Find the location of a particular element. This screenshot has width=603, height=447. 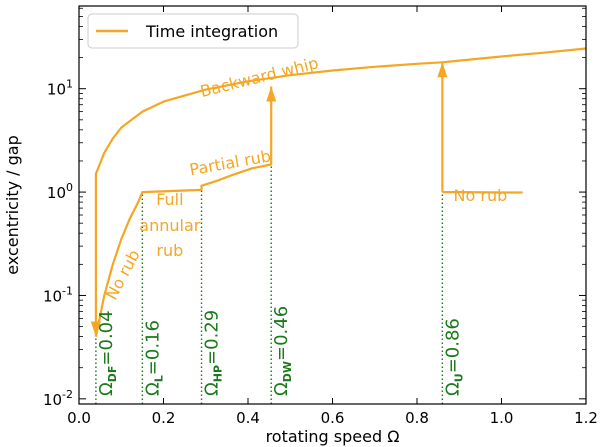

omega-subscript: HP is located at coordinates (218, 373).